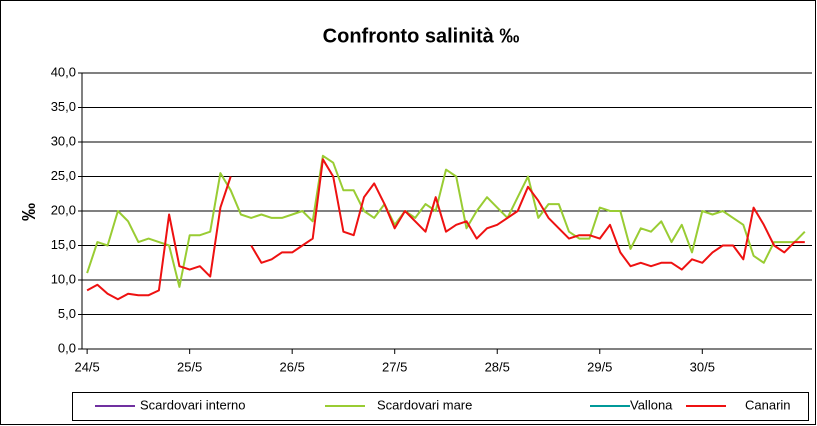 The height and width of the screenshot is (426, 817). I want to click on y-tick-label: 0,0, so click(67, 347).